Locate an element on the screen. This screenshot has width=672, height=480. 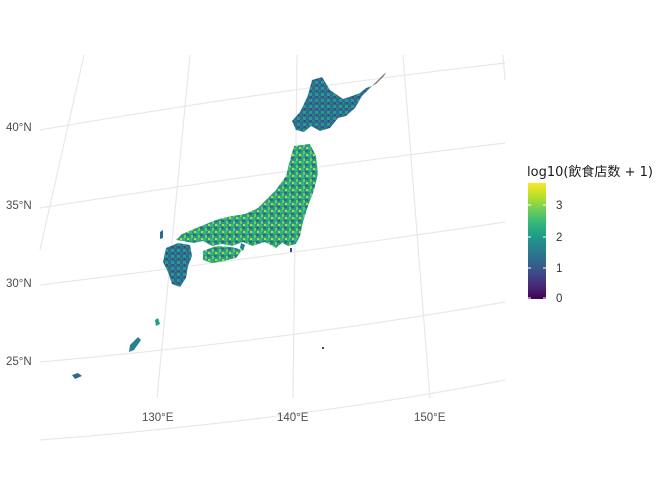
region-ryukyu-north is located at coordinates (157, 322).